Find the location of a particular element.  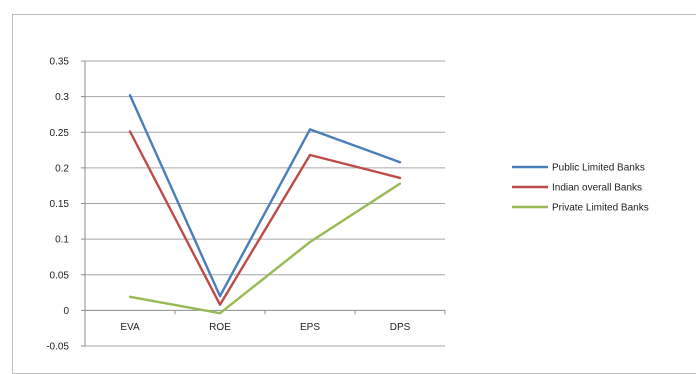

y-tick-label: 0.15 is located at coordinates (60, 204).